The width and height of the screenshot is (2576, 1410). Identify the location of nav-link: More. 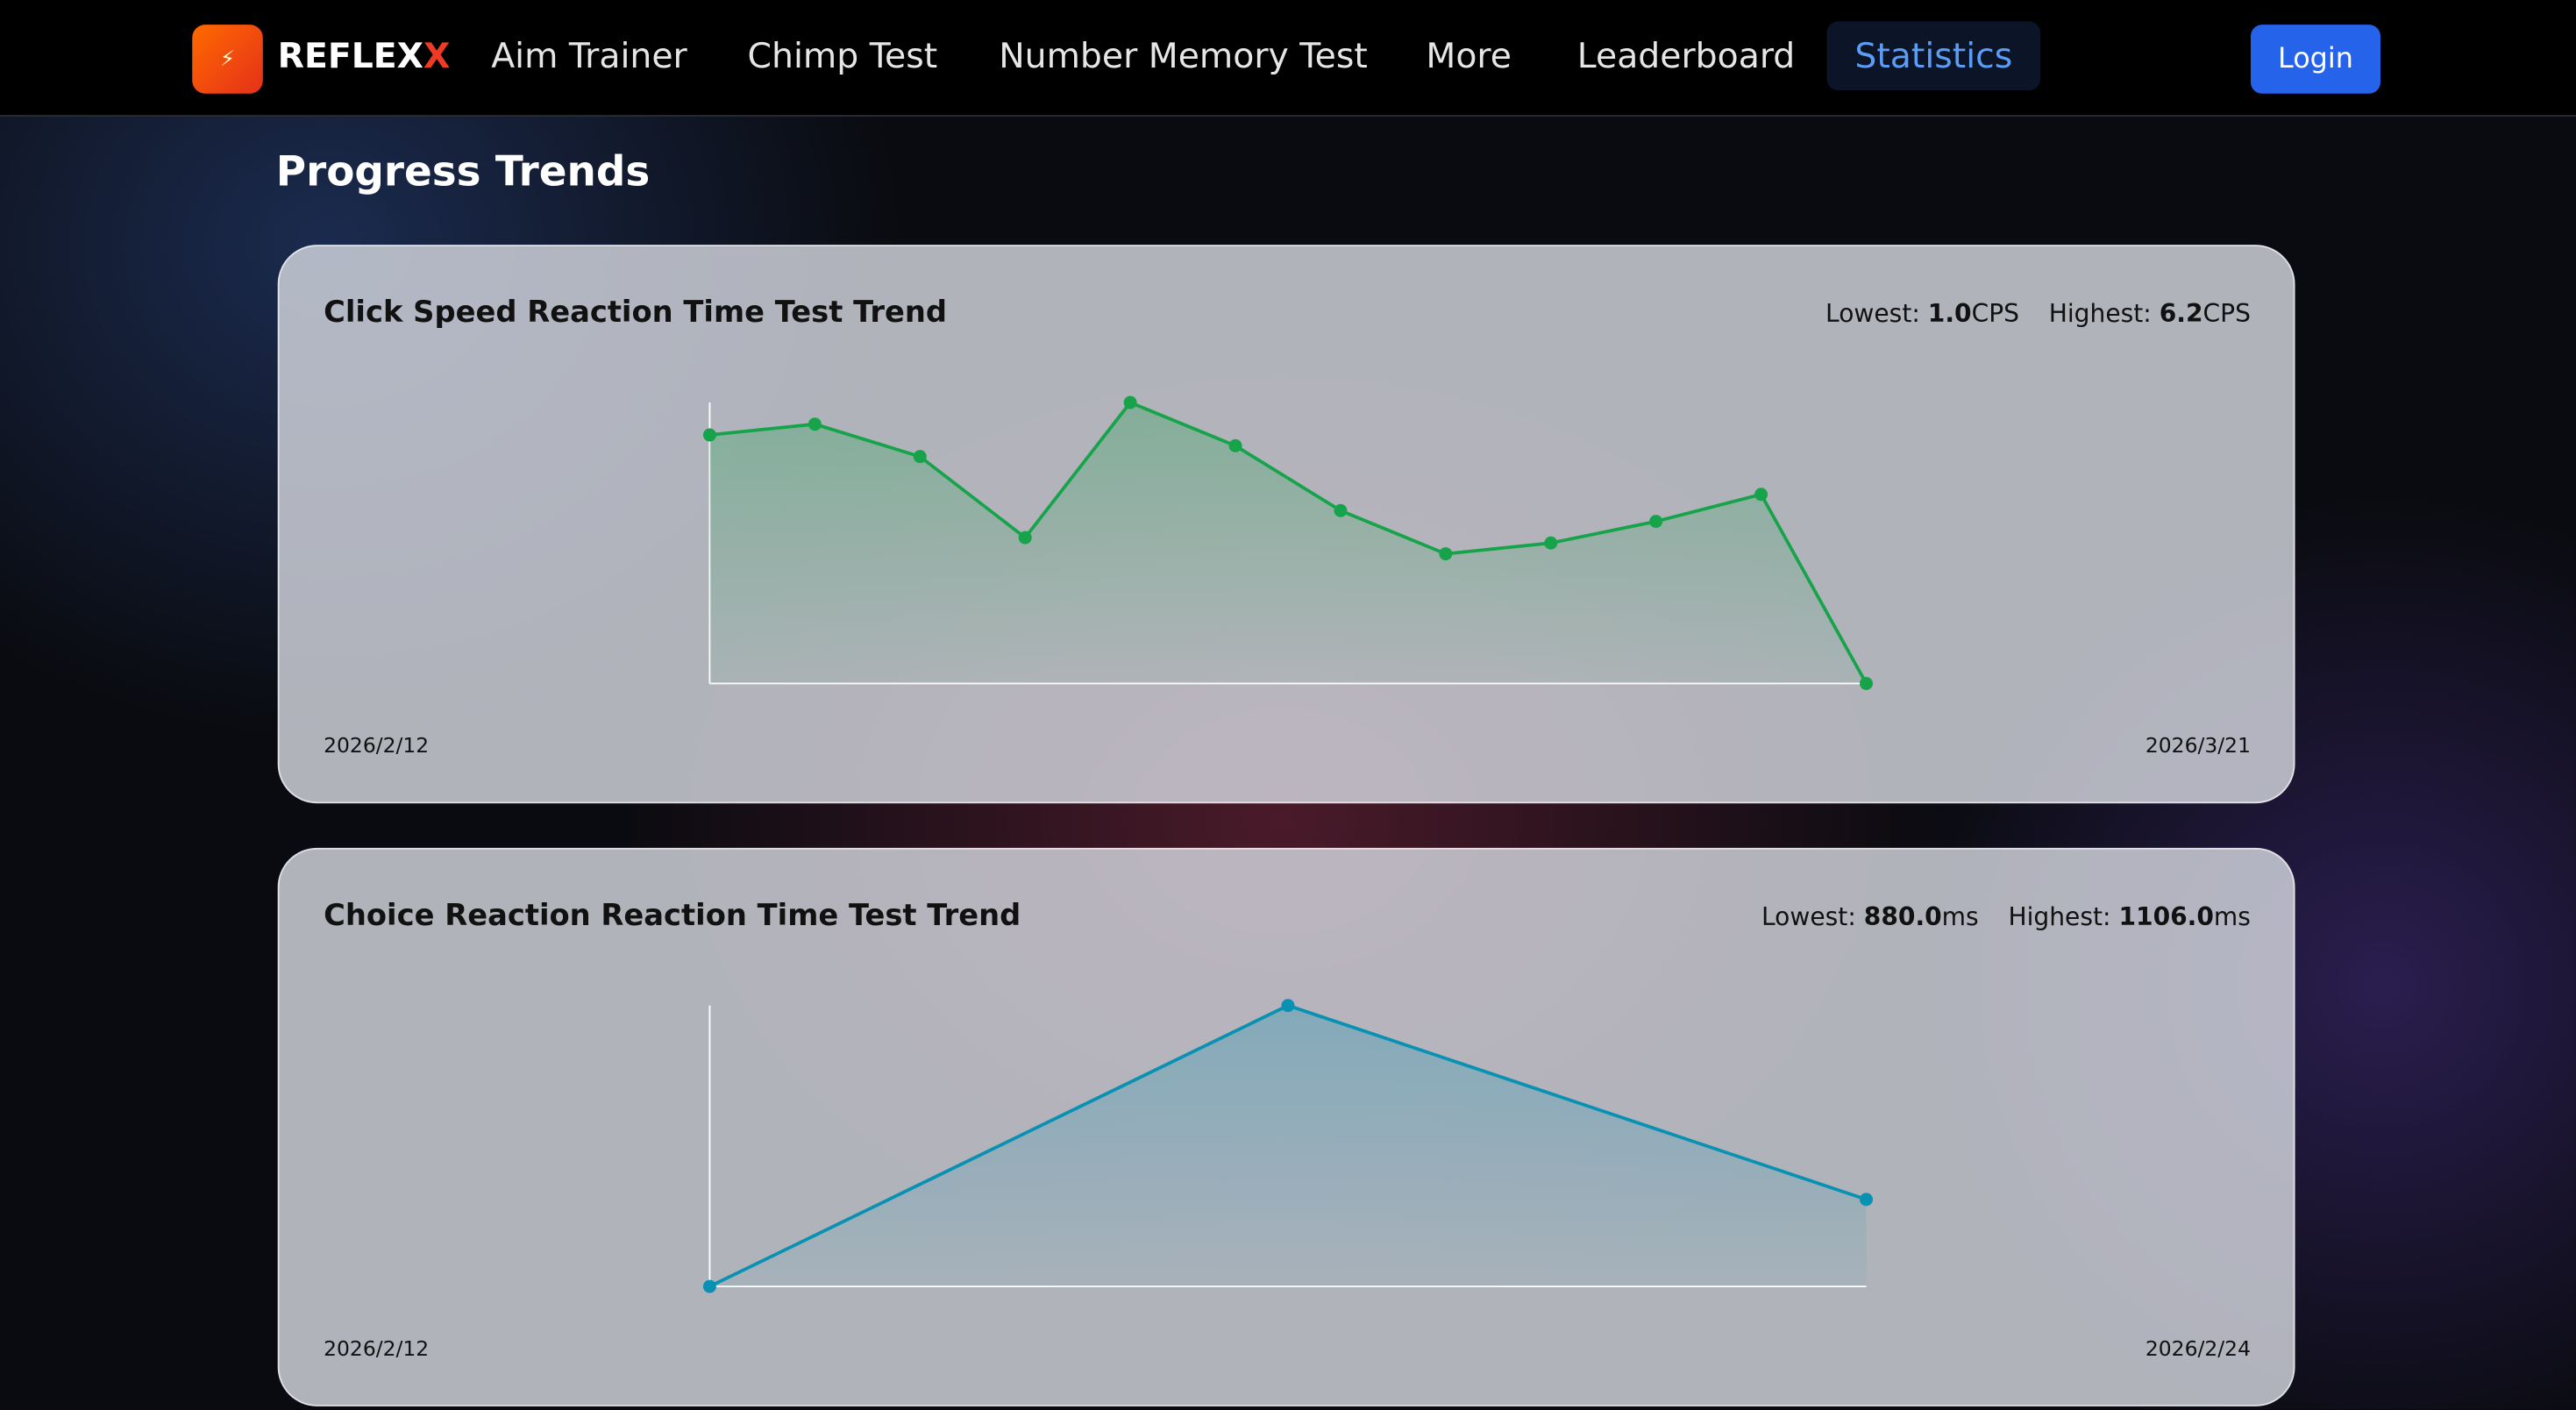
(1469, 56).